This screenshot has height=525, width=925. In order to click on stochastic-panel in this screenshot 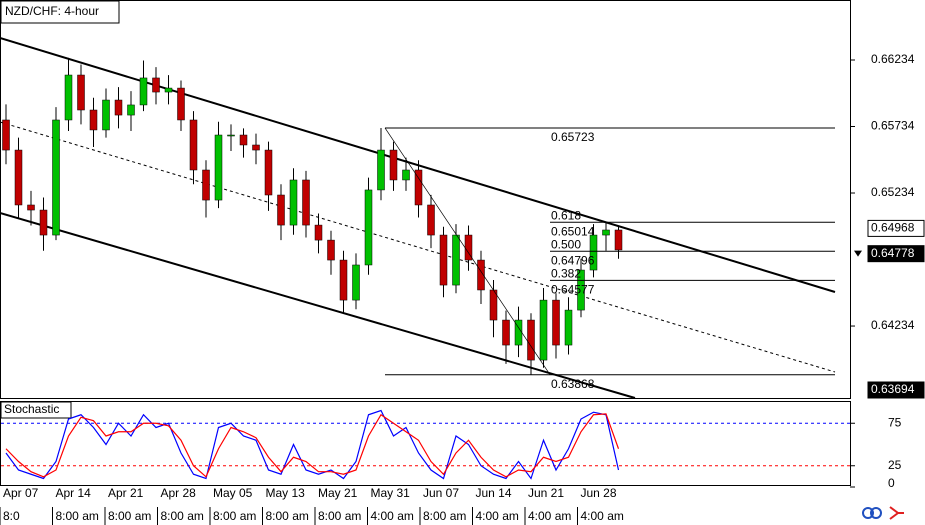, I will do `click(425, 443)`.